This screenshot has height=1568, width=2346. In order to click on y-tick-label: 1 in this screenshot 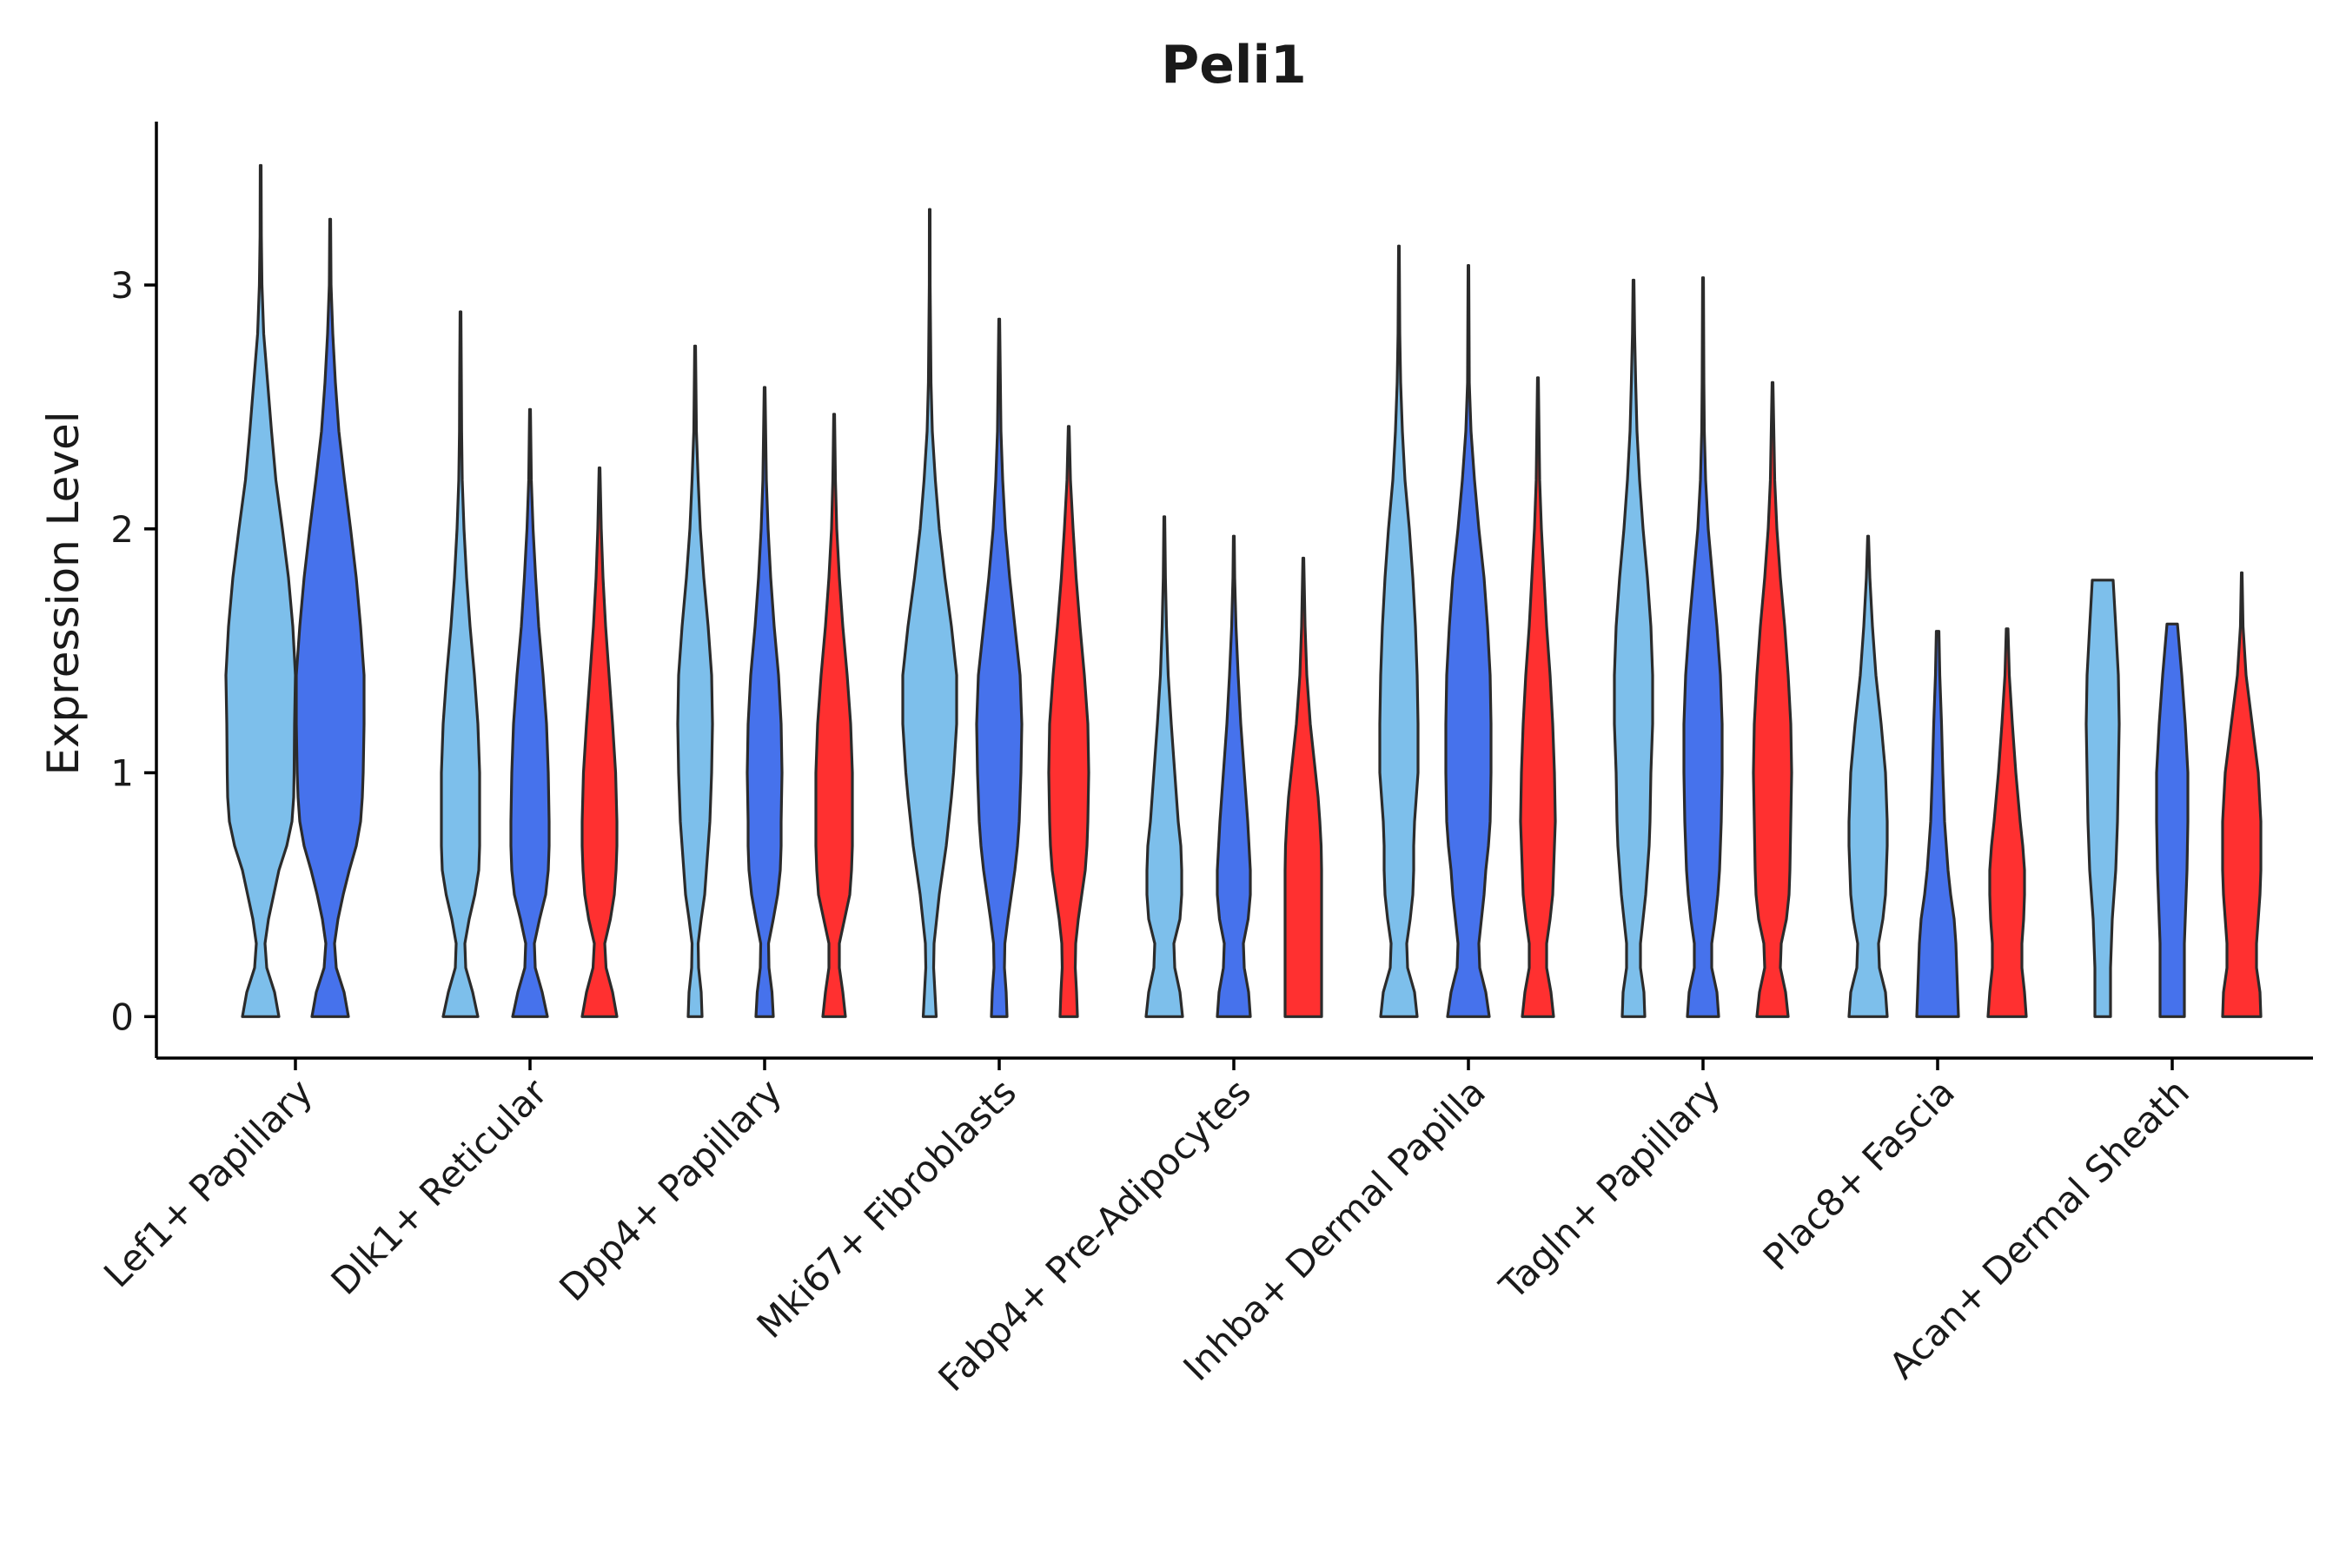, I will do `click(122, 773)`.